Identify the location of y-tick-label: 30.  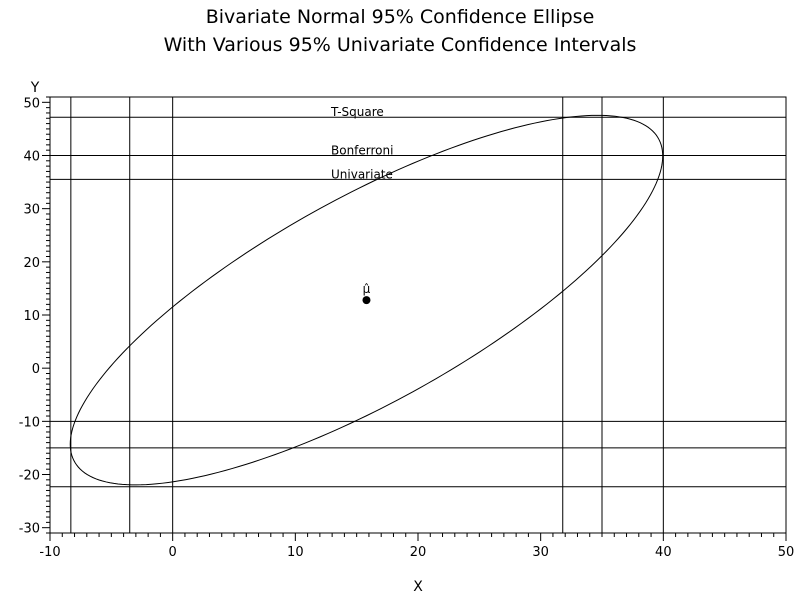
(31, 210).